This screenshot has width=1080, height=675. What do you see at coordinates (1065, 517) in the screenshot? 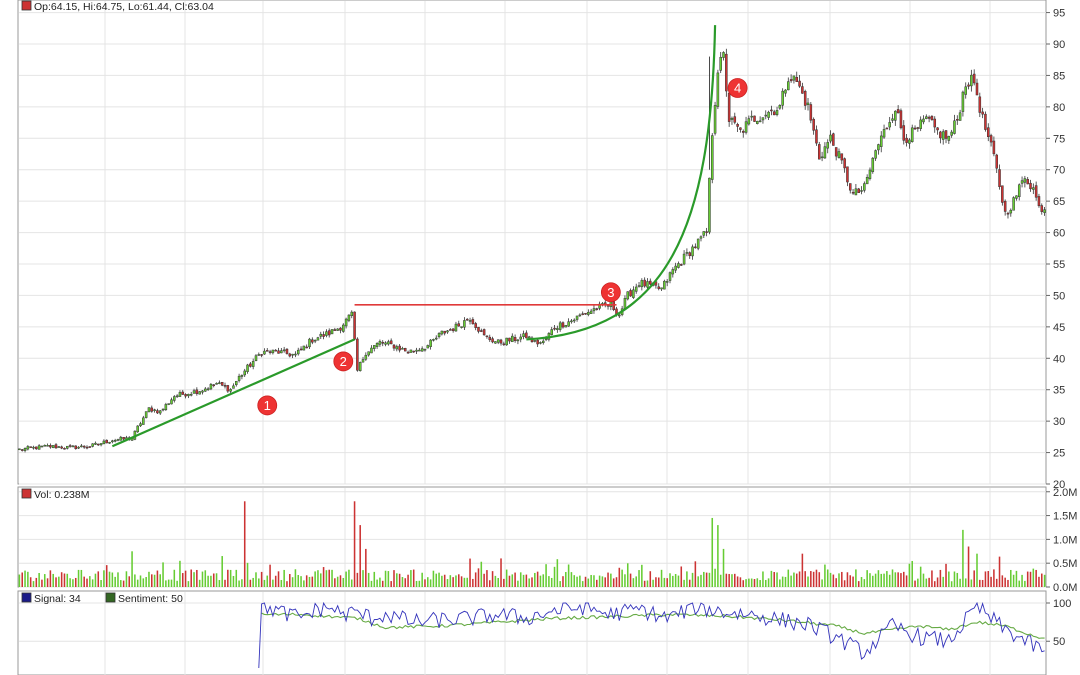
I see `volume-tick-label: 1.5M` at bounding box center [1065, 517].